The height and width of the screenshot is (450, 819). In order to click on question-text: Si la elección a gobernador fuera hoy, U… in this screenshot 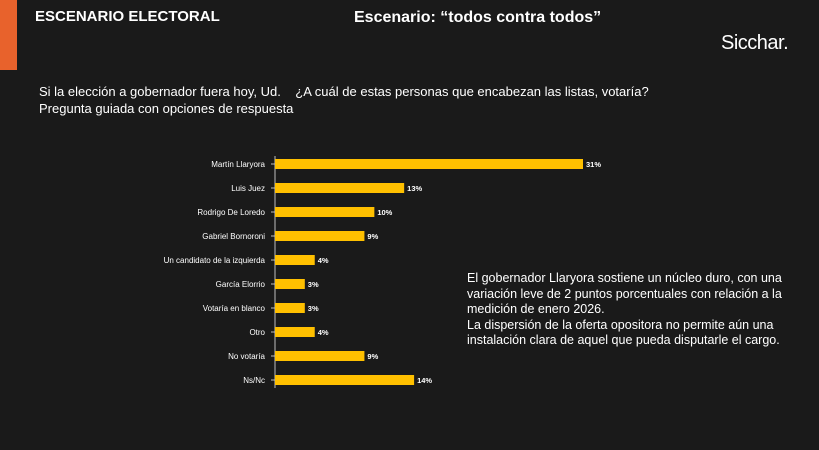, I will do `click(344, 91)`.